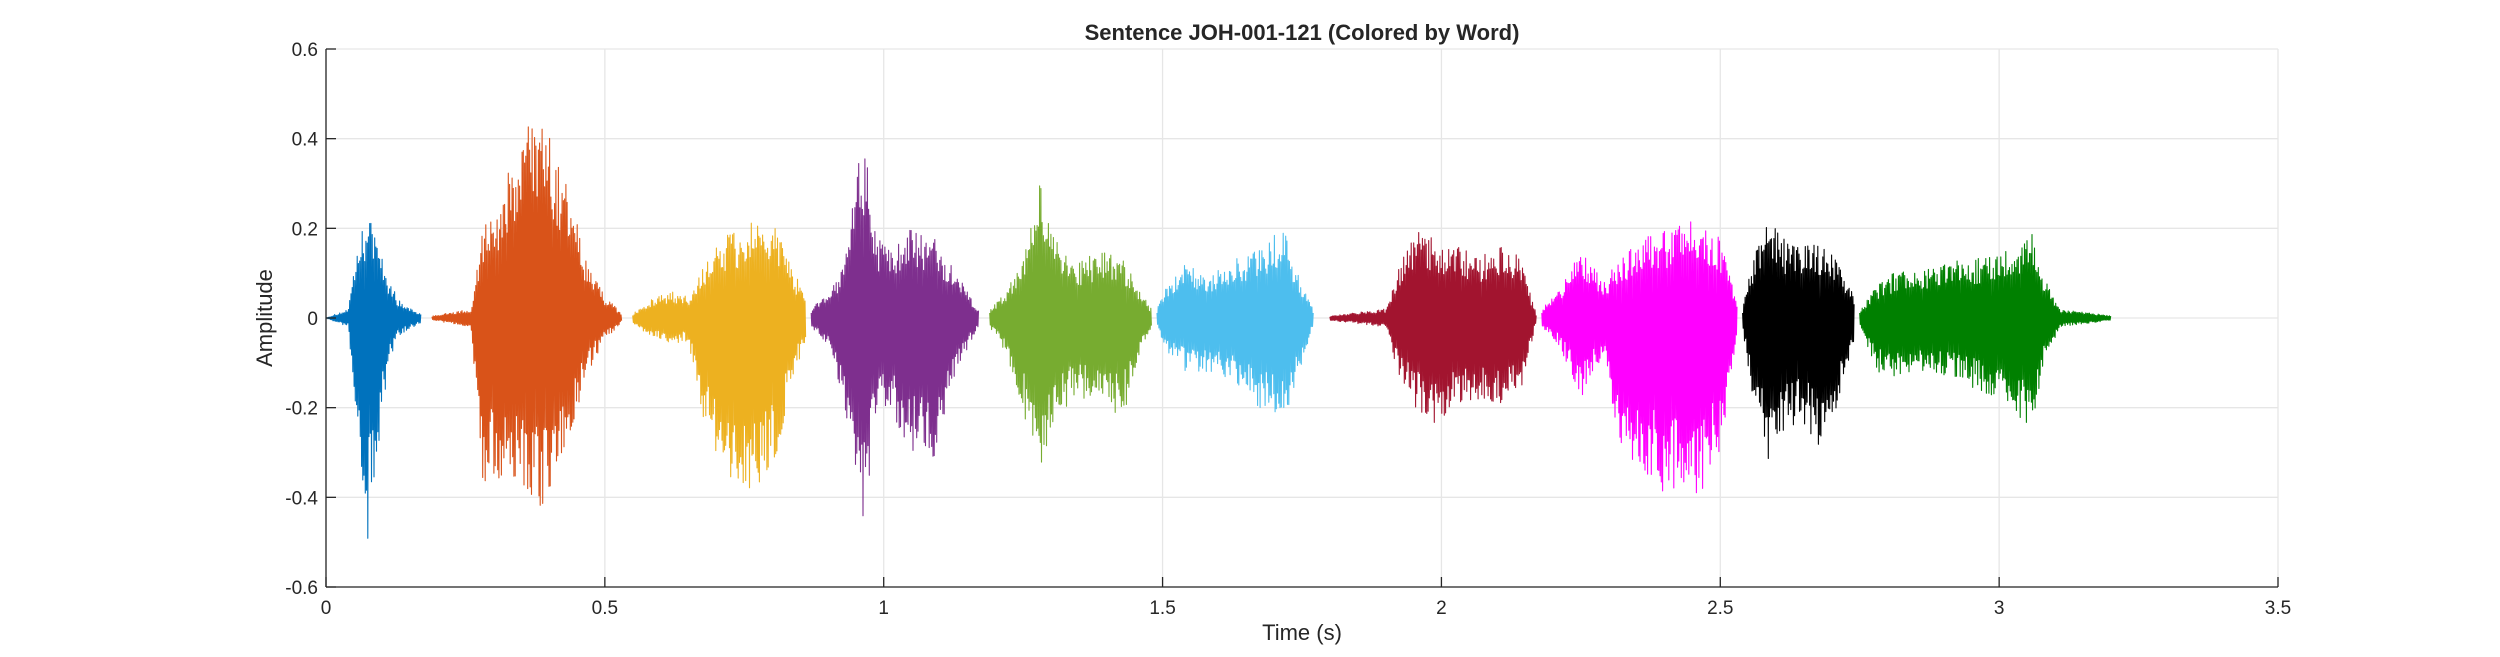 The height and width of the screenshot is (657, 2500). I want to click on chart-title: Sentence JOH-001-121 (Colored by Word), so click(1302, 32).